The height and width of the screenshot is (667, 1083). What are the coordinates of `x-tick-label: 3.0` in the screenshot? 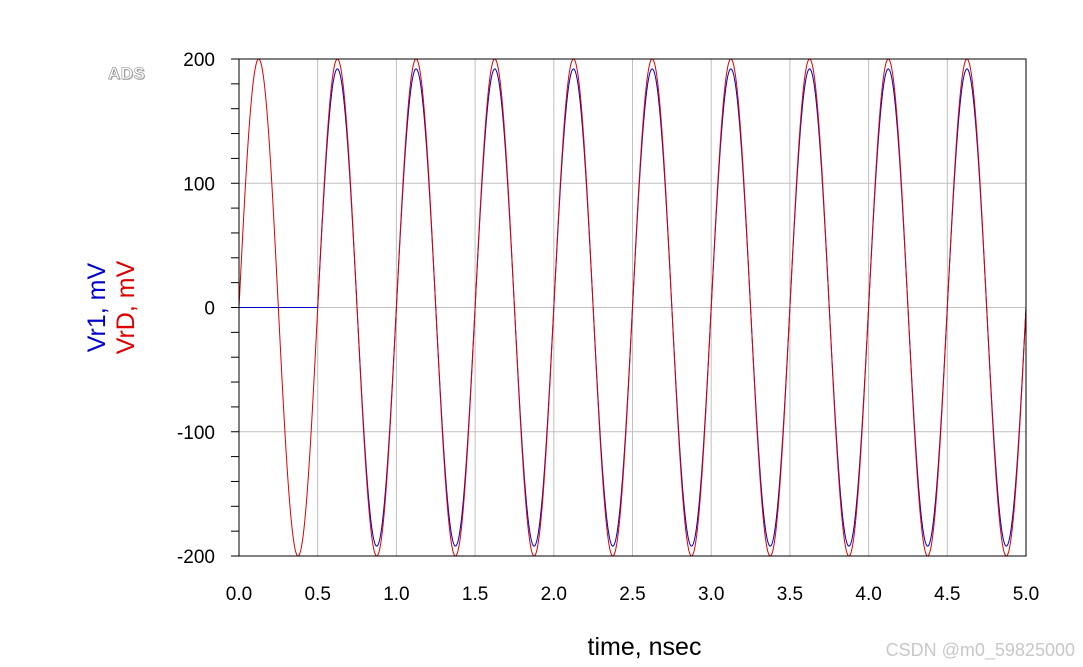 It's located at (711, 594).